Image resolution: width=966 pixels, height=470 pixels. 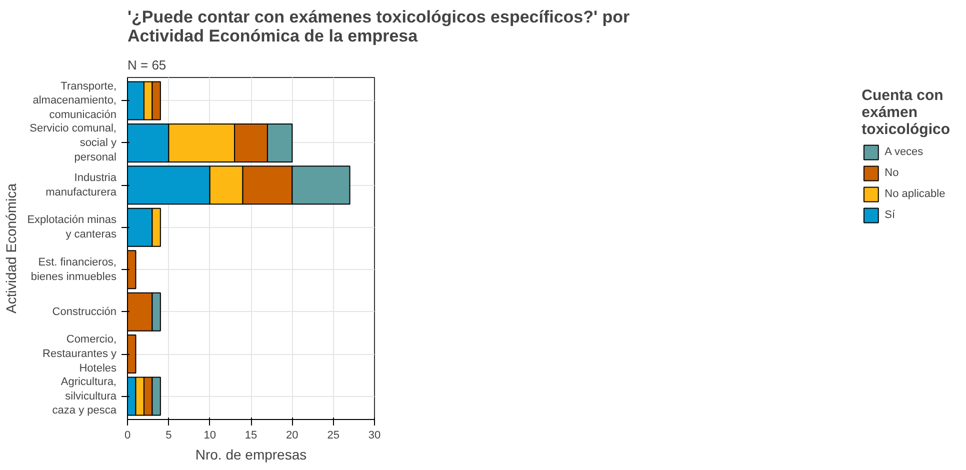 What do you see at coordinates (251, 436) in the screenshot?
I see `x-tick-label: 15` at bounding box center [251, 436].